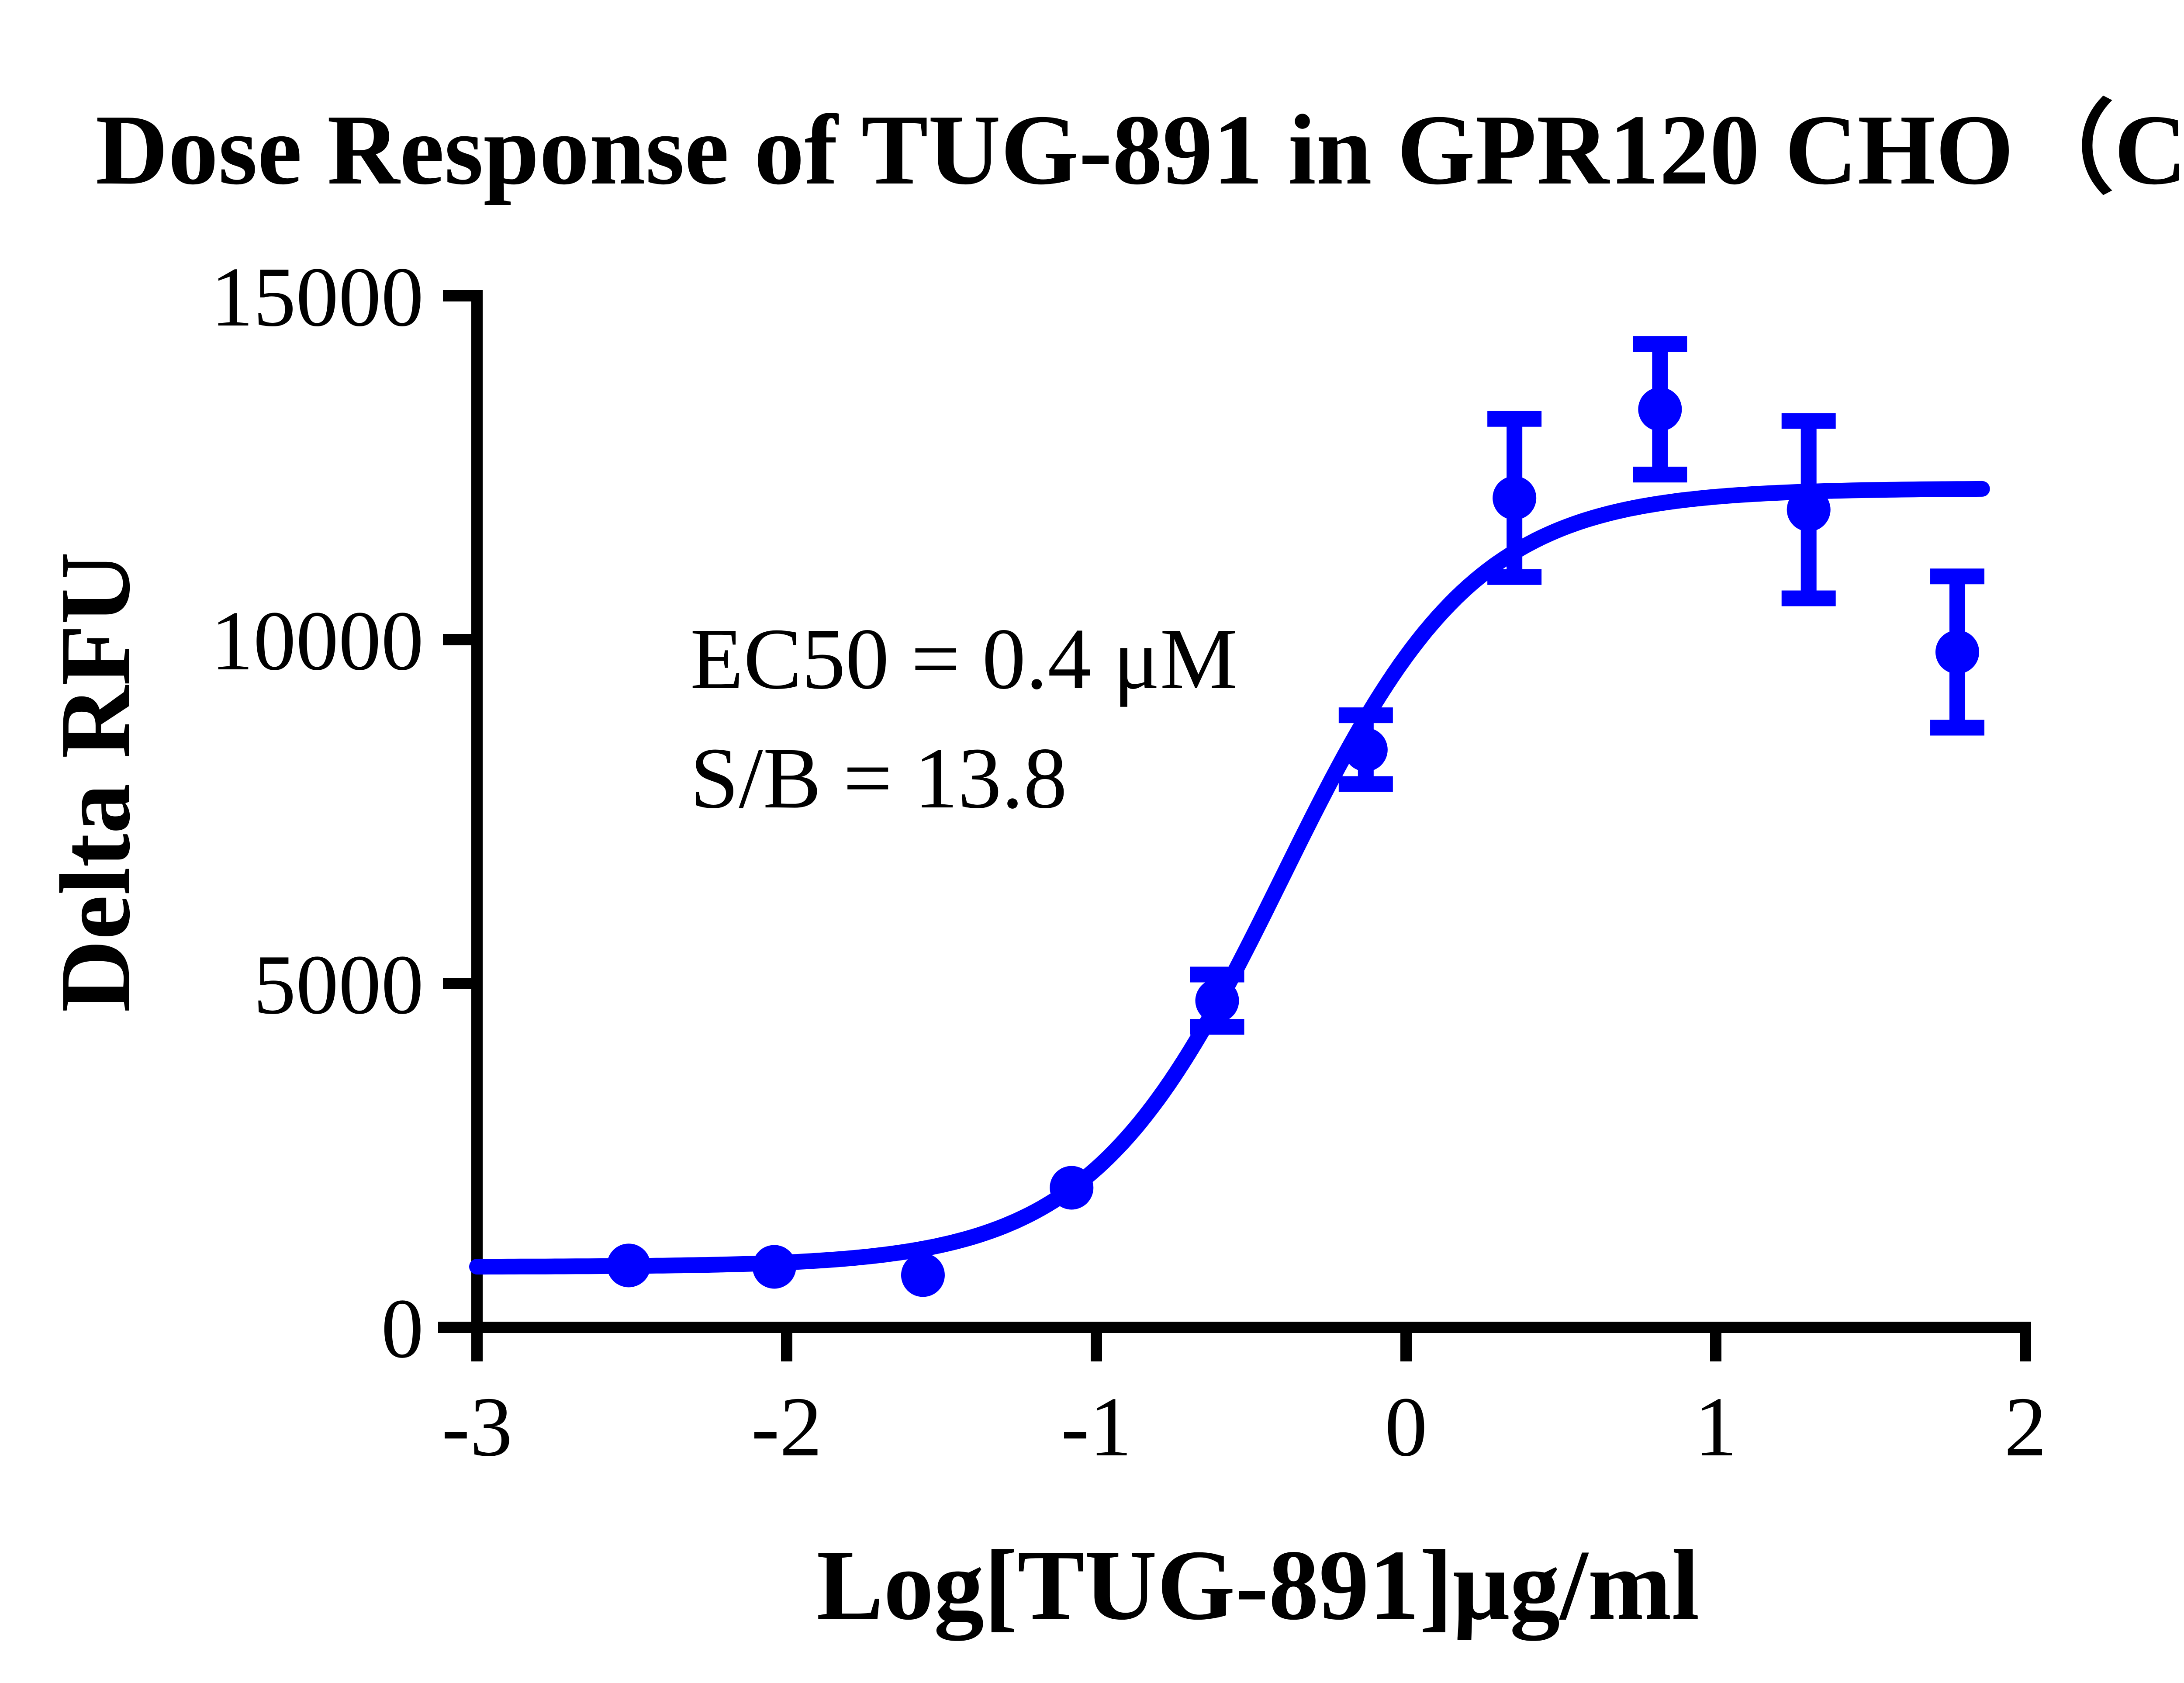 The width and height of the screenshot is (2184, 1683). Describe the element at coordinates (2025, 1427) in the screenshot. I see `x-tick-label: 2` at that location.